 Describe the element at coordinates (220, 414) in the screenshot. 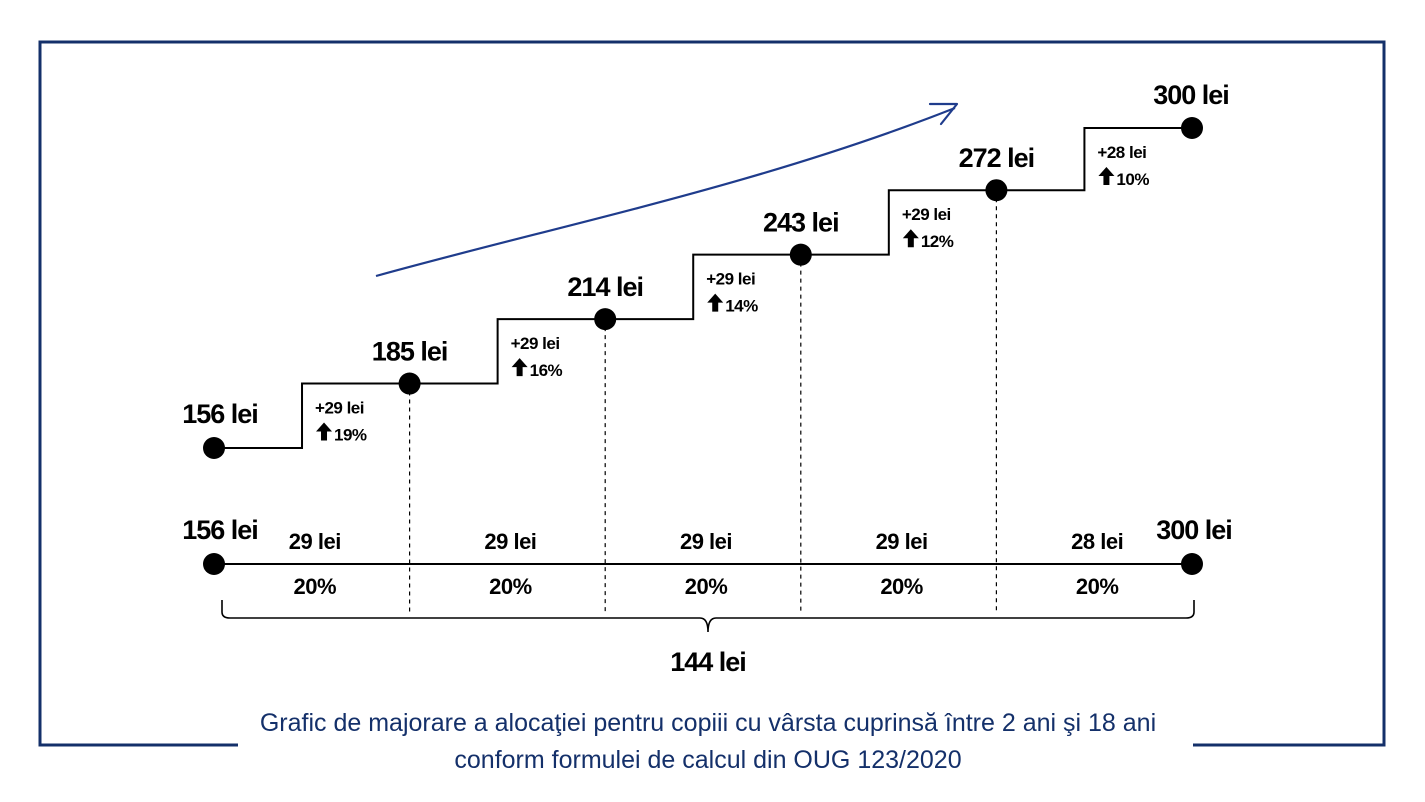

I see `step-value-label: 156 lei` at that location.